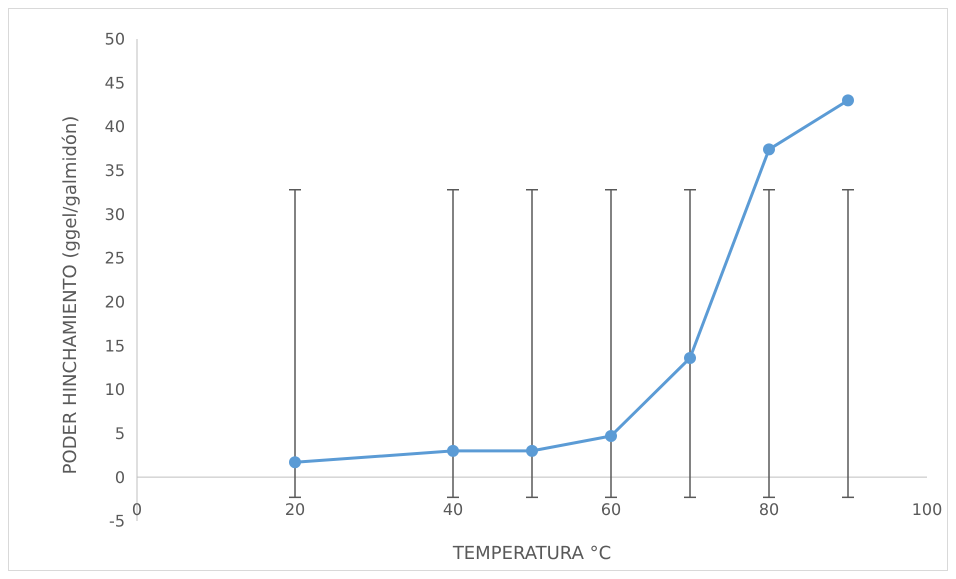  I want to click on x-tick-label: 40, so click(453, 510).